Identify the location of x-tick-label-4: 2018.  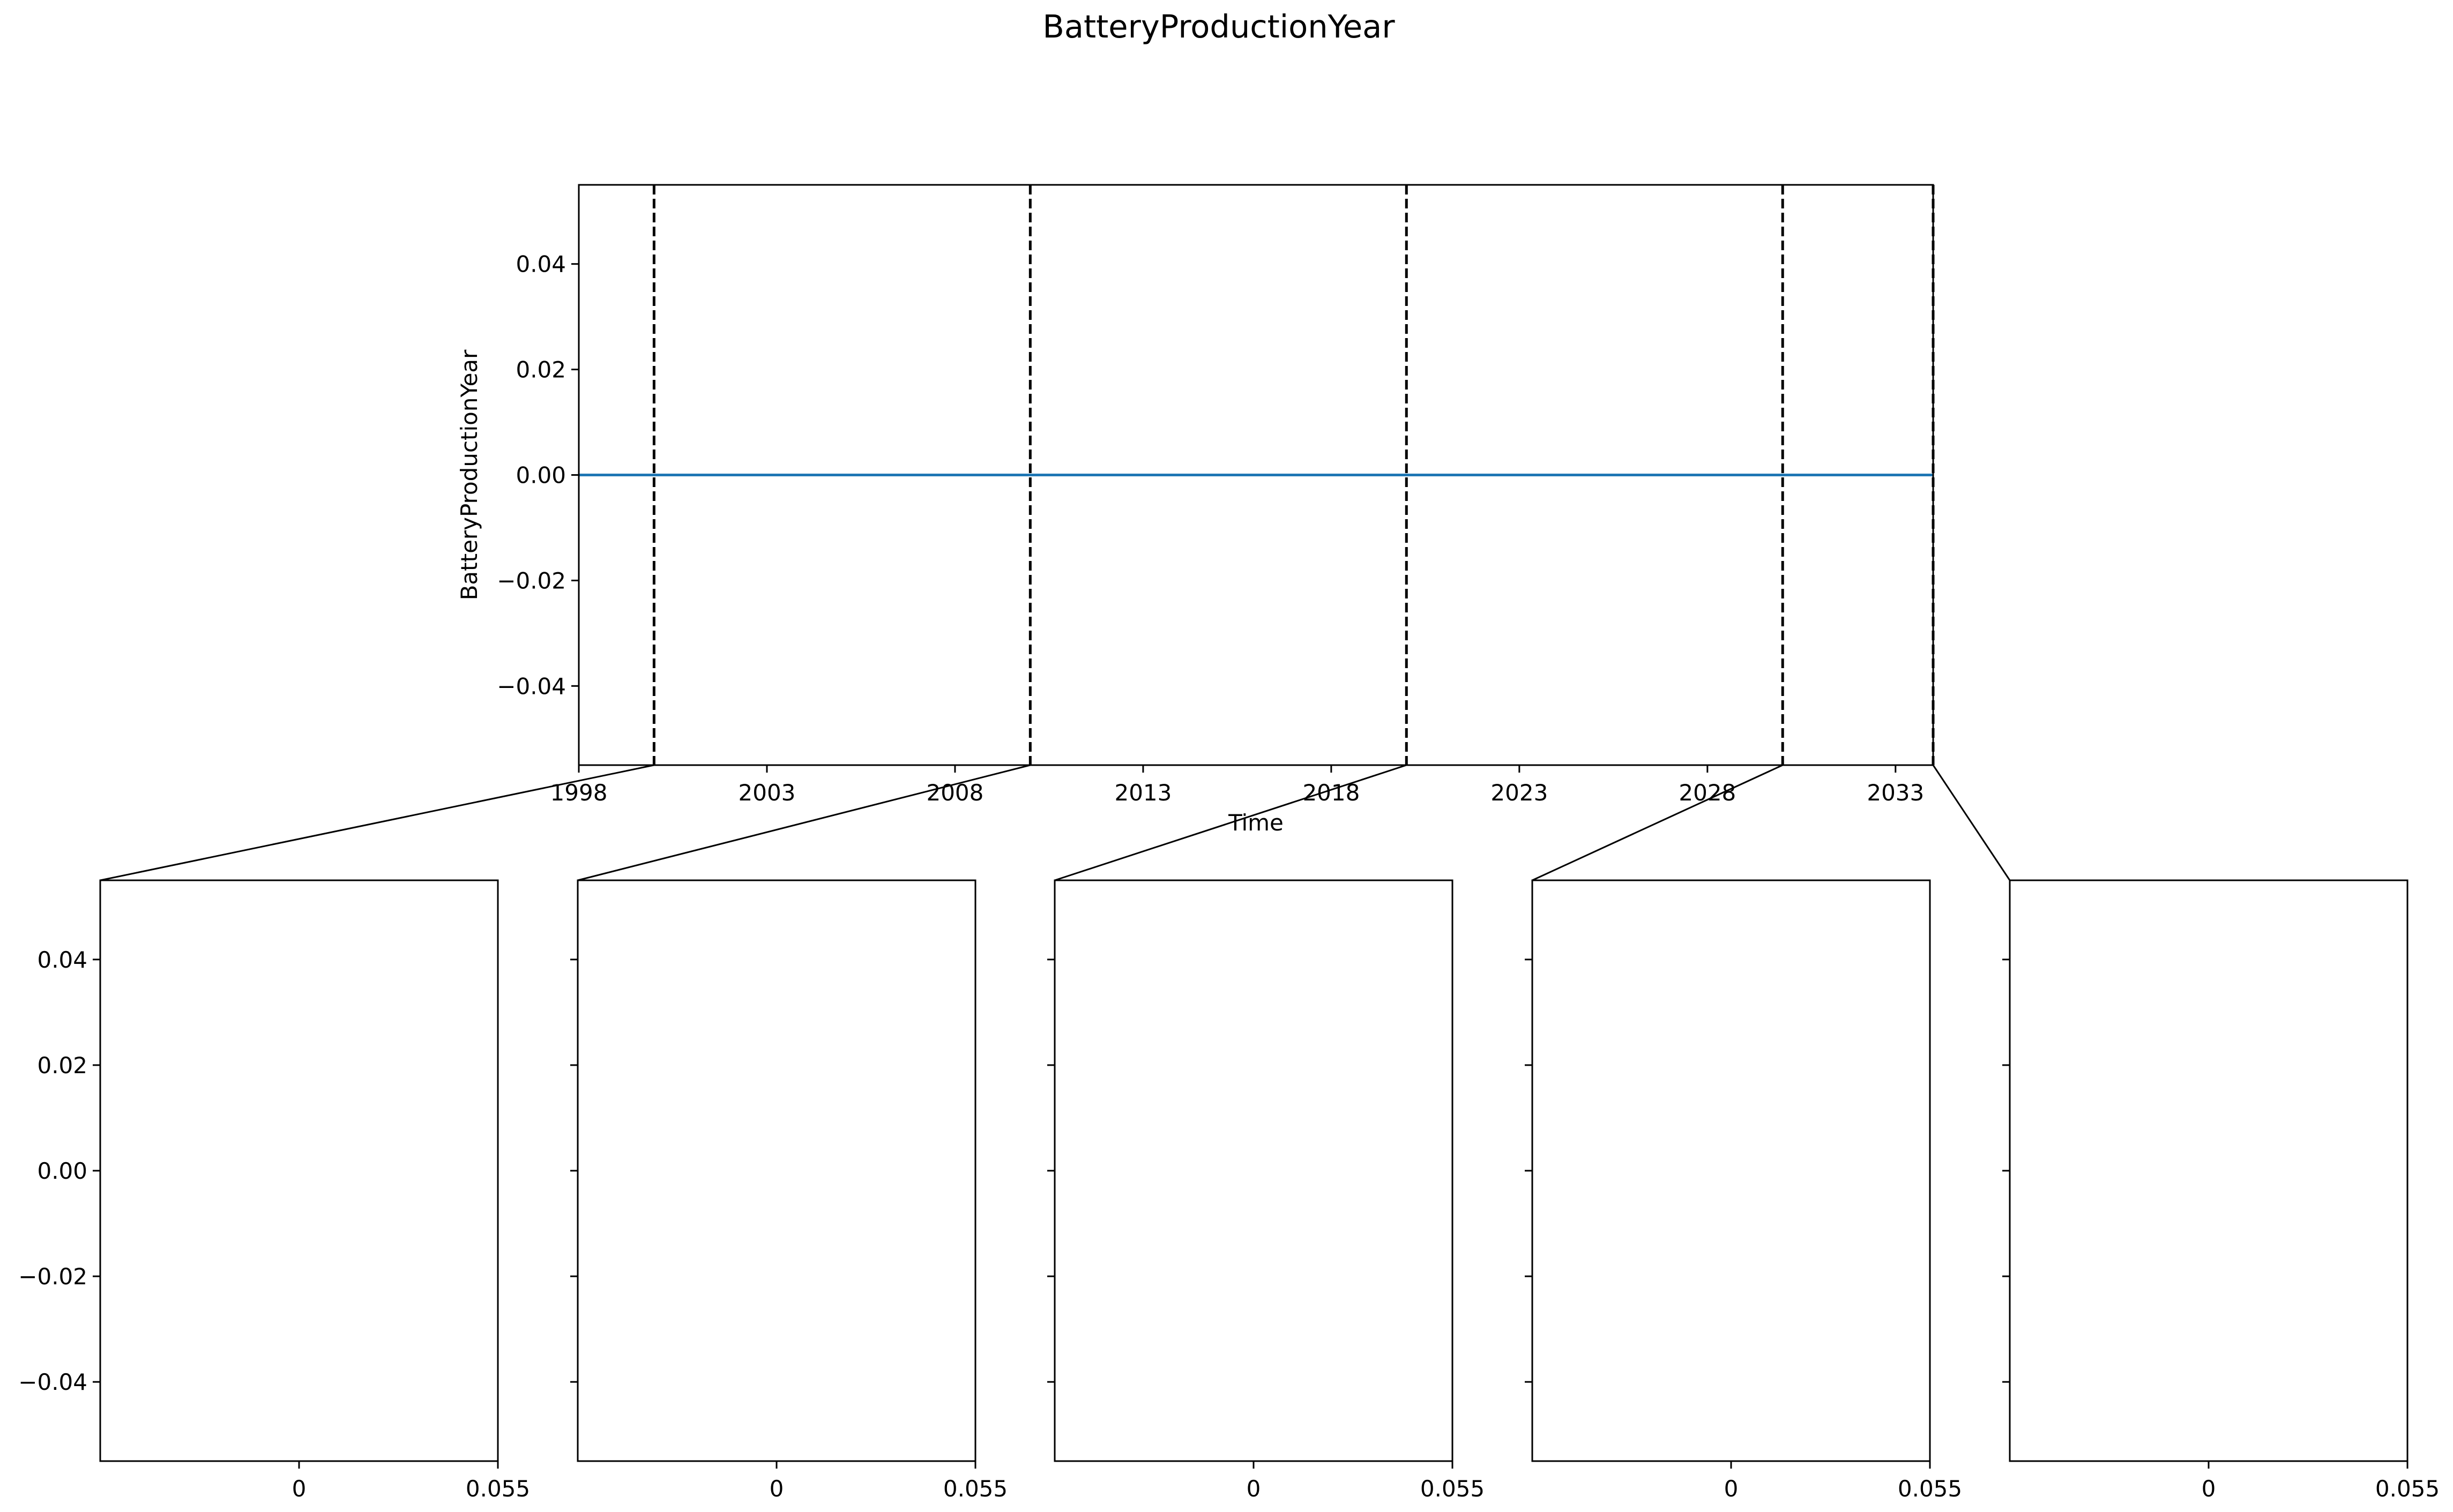
(1331, 793).